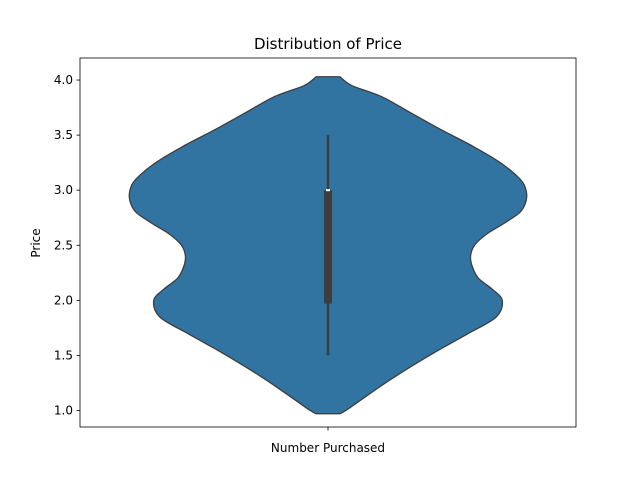 This screenshot has width=640, height=485. Describe the element at coordinates (63, 300) in the screenshot. I see `y-tick-label: 2.0` at that location.